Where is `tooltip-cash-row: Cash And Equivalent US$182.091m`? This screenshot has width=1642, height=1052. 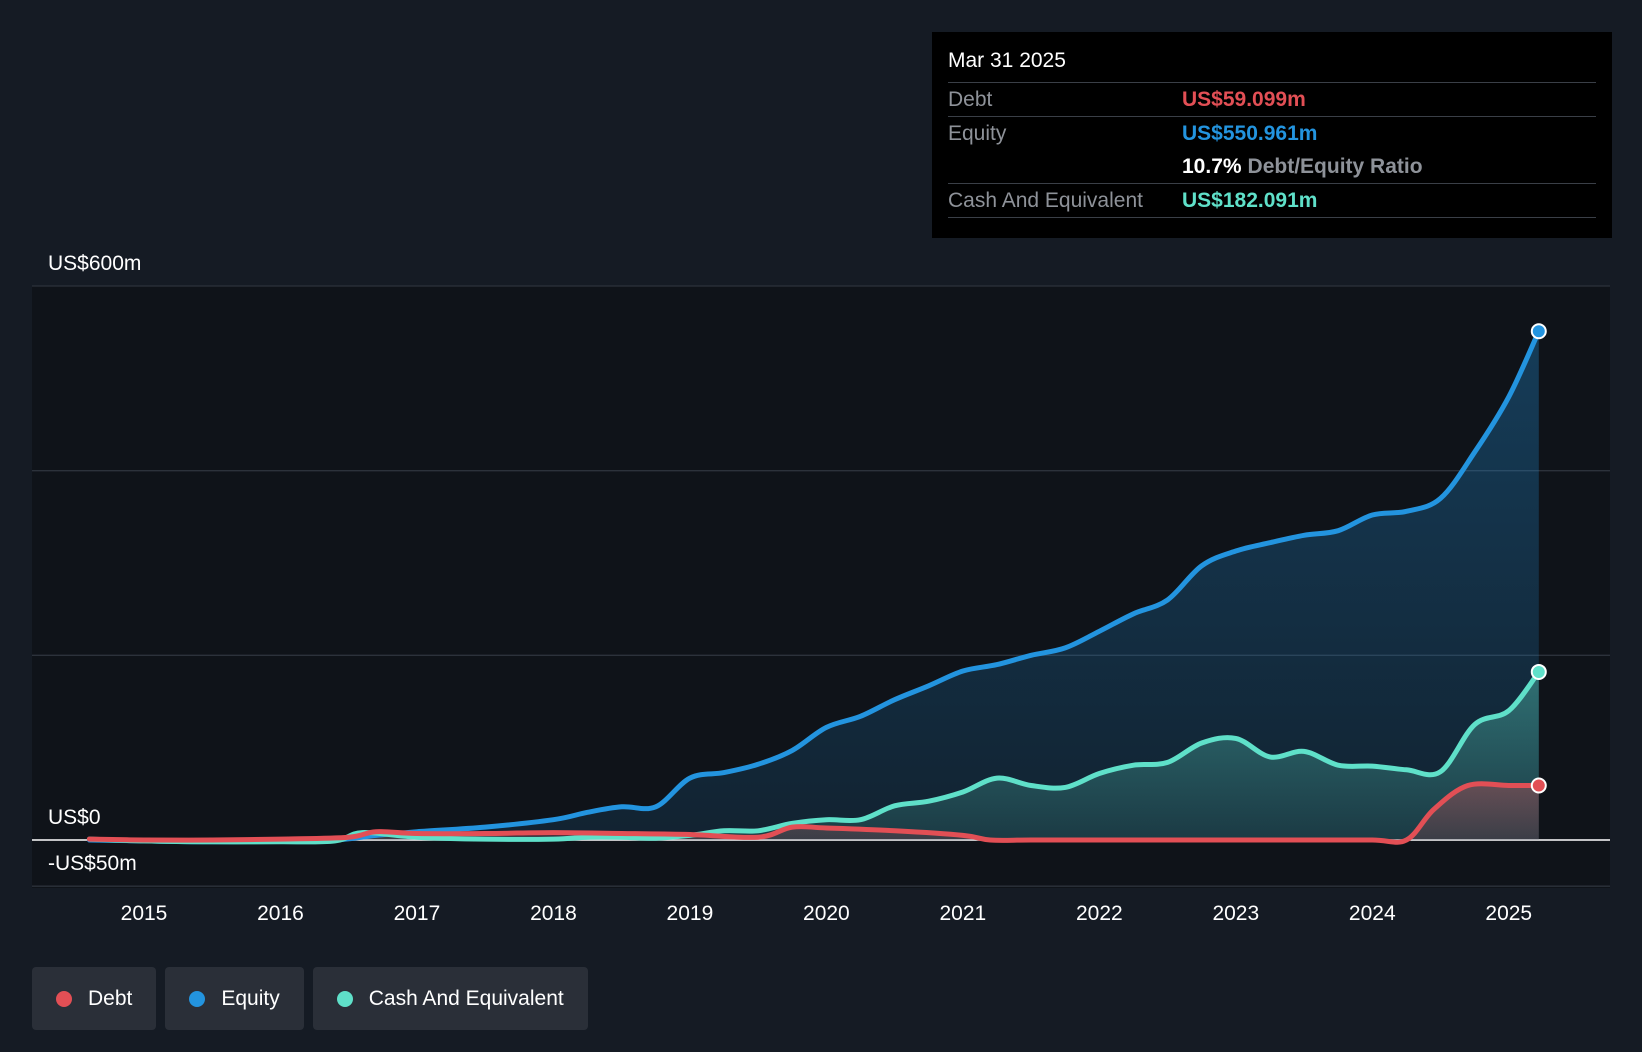
tooltip-cash-row: Cash And Equivalent US$182.091m is located at coordinates (1272, 200).